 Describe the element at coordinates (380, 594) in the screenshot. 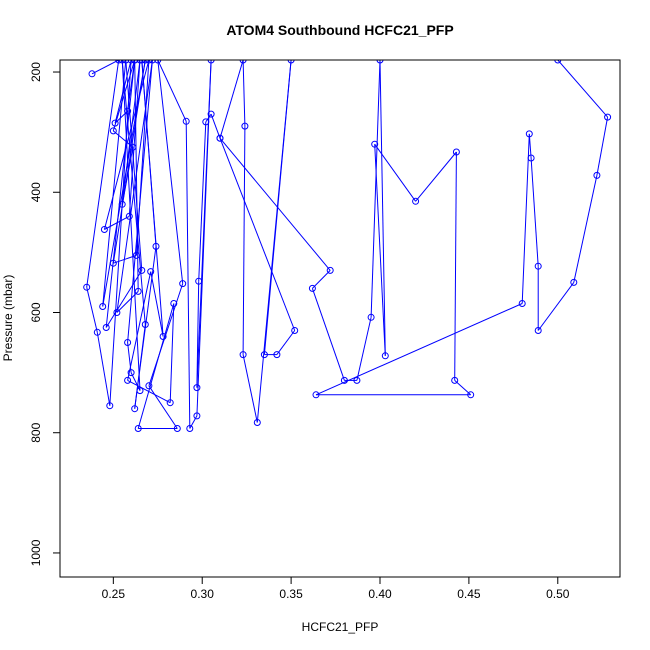

I see `x-tick-label: 0.40` at that location.